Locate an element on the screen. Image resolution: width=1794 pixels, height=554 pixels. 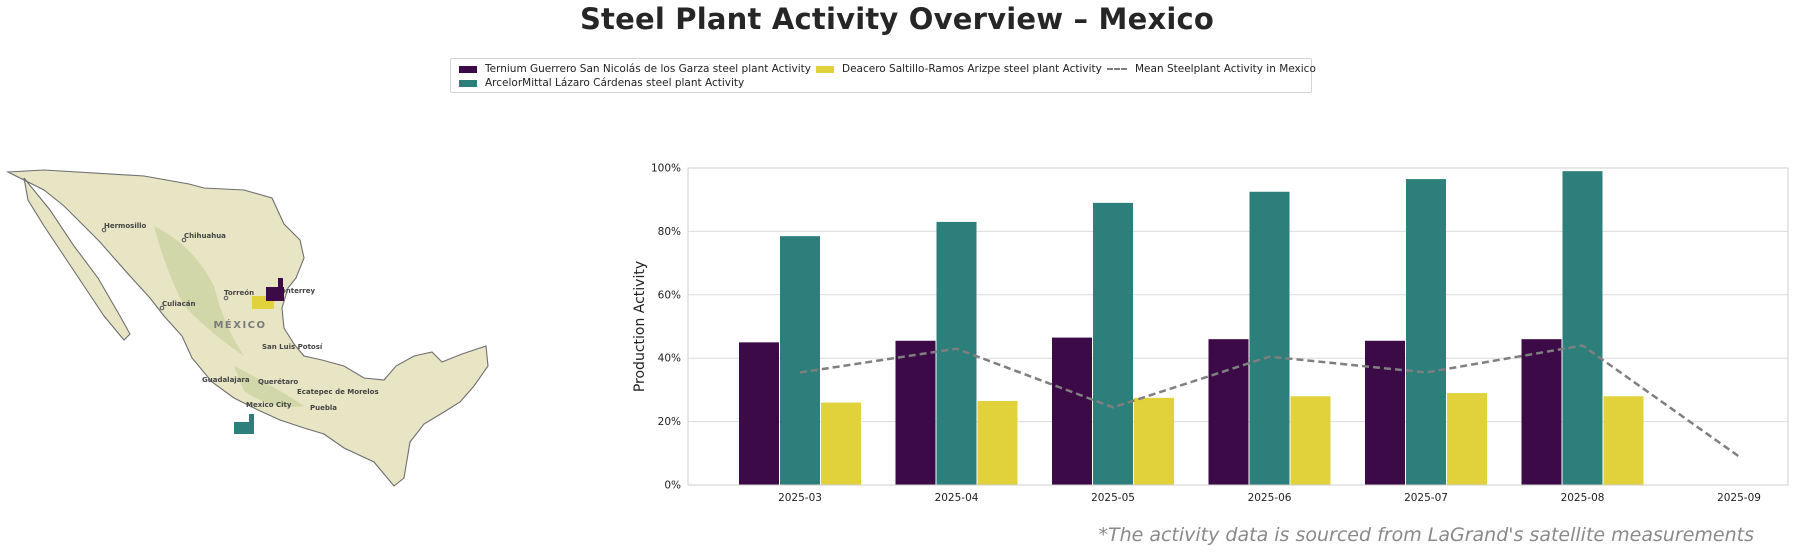
x-tick-label: 2025-08 is located at coordinates (1583, 498).